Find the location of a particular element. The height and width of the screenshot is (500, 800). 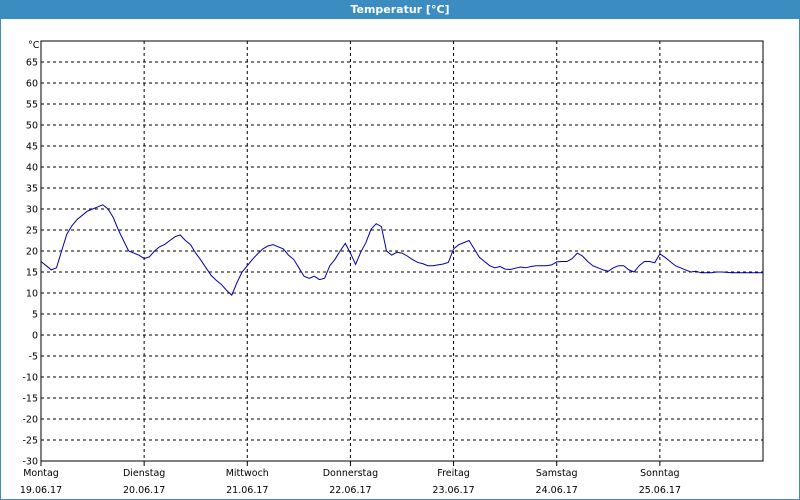

y-tick-label: 20 is located at coordinates (32, 252).